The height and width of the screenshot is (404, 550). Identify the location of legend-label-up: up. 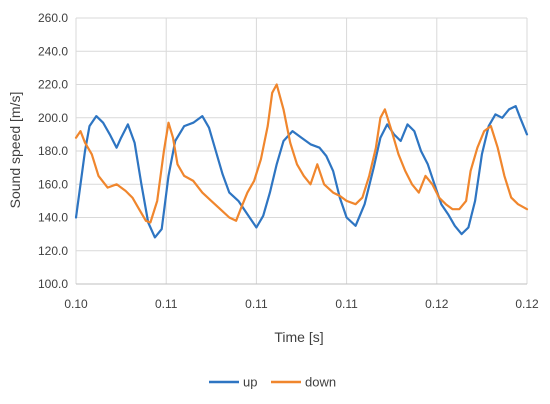
(250, 382).